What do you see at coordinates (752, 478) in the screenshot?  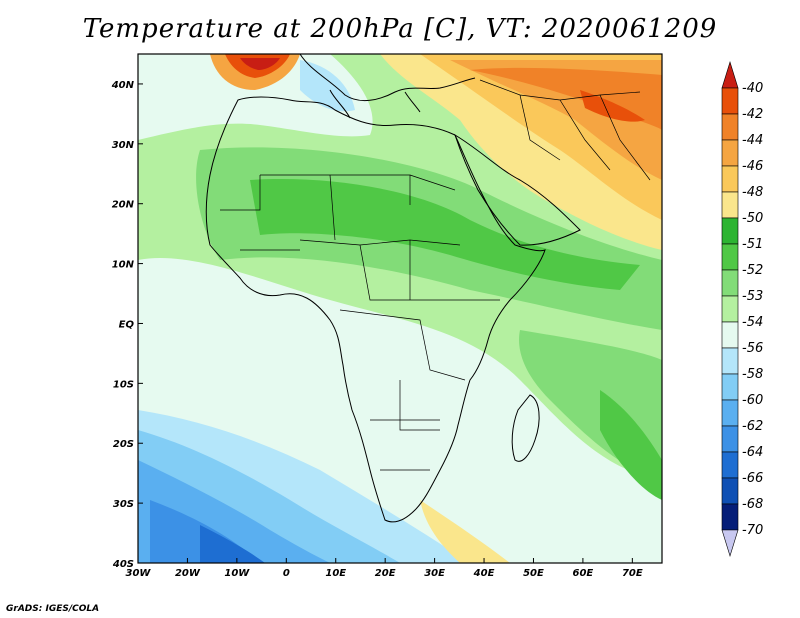 I see `colorbar-level-label: -66` at bounding box center [752, 478].